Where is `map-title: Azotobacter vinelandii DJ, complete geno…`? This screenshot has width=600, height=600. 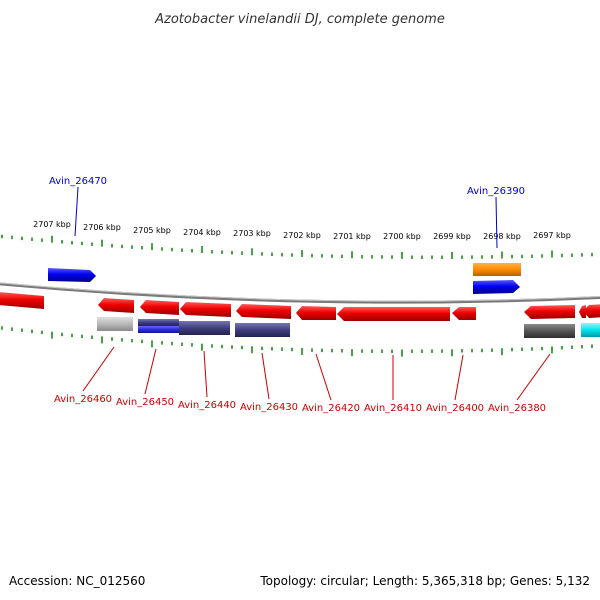 map-title: Azotobacter vinelandii DJ, complete geno… is located at coordinates (299, 19).